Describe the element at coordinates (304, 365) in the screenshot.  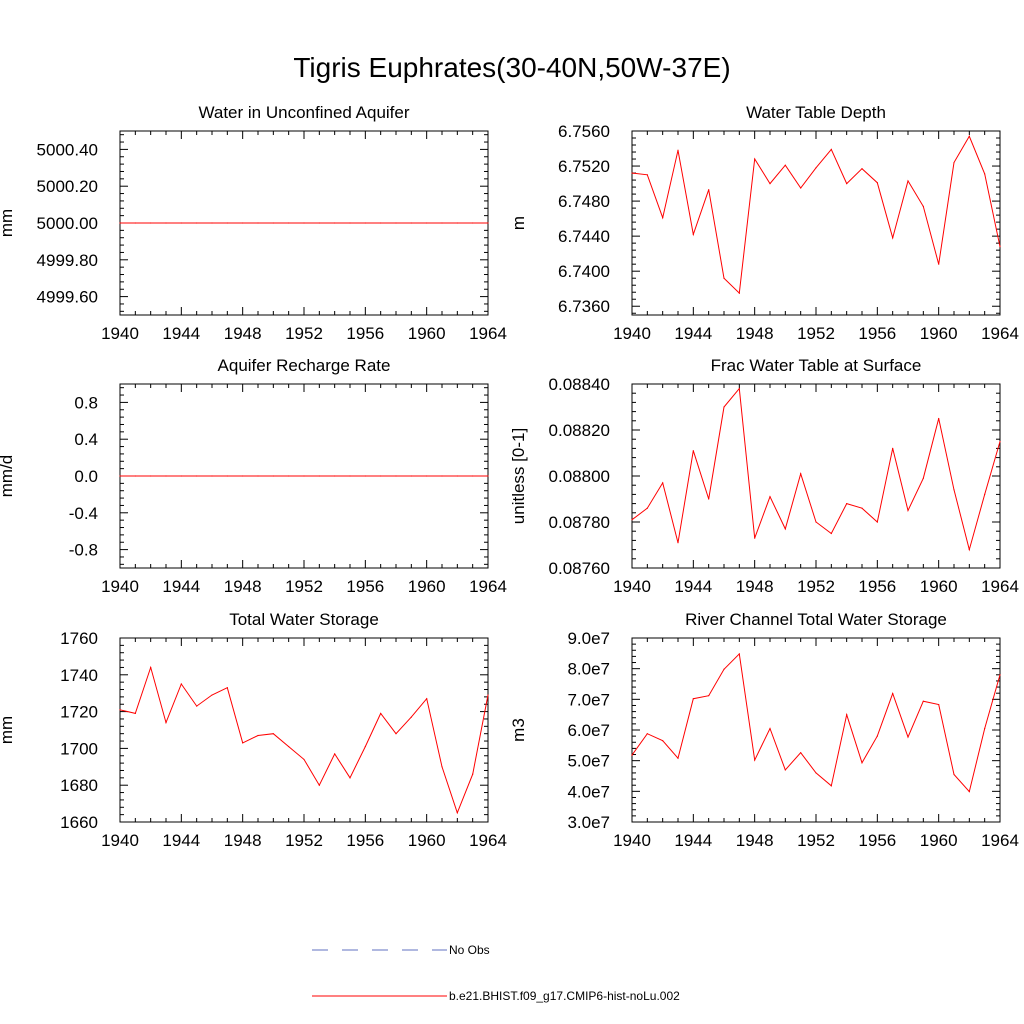
I see `panel-title: Aquifer Recharge Rate` at that location.